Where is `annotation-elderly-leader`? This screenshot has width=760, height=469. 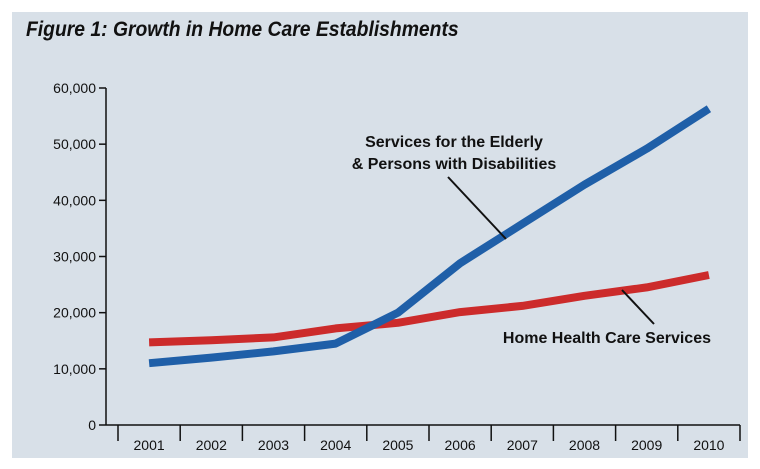
annotation-elderly-leader is located at coordinates (477, 208).